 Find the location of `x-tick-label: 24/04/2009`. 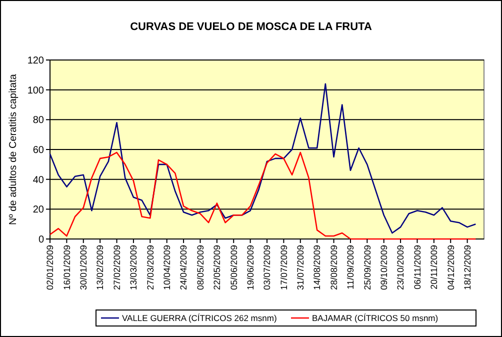

x-tick-label: 24/04/2009 is located at coordinates (183, 267).